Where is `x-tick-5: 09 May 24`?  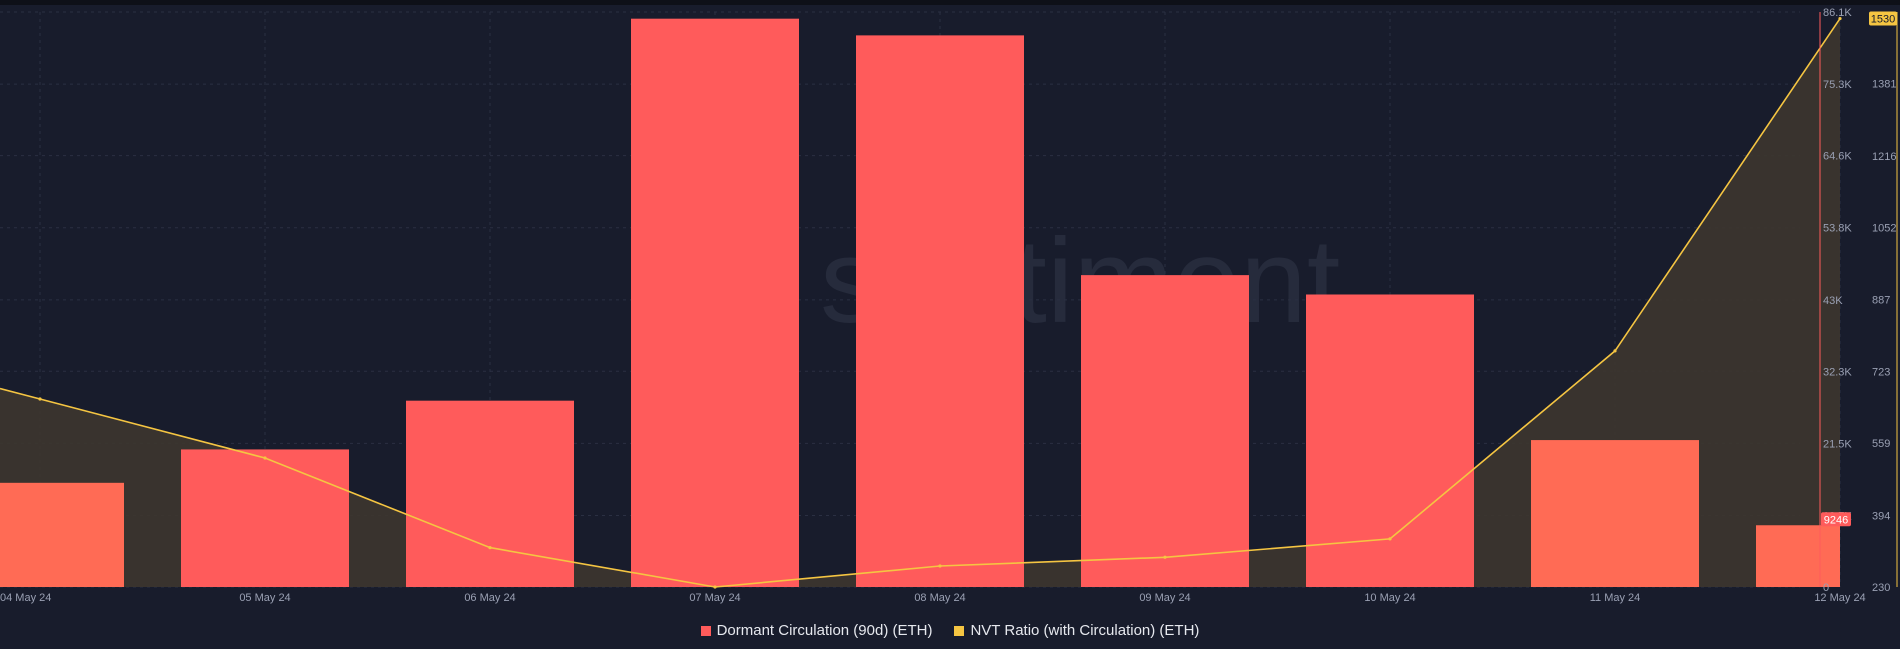 x-tick-5: 09 May 24 is located at coordinates (1164, 598).